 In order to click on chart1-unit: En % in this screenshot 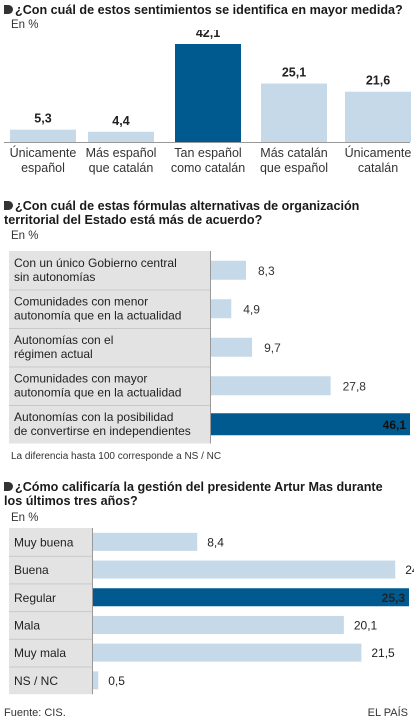, I will do `click(25, 25)`.